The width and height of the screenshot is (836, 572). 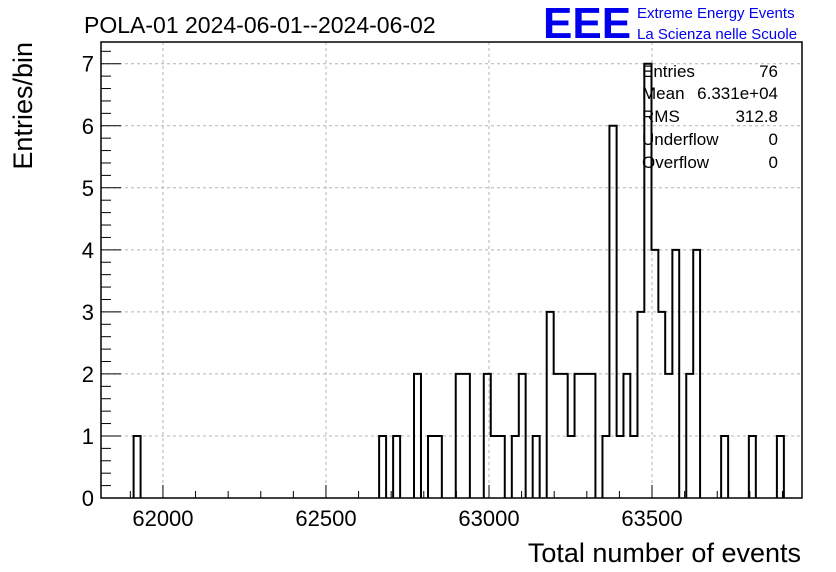 I want to click on stats-entries-value: 76, so click(x=768, y=71).